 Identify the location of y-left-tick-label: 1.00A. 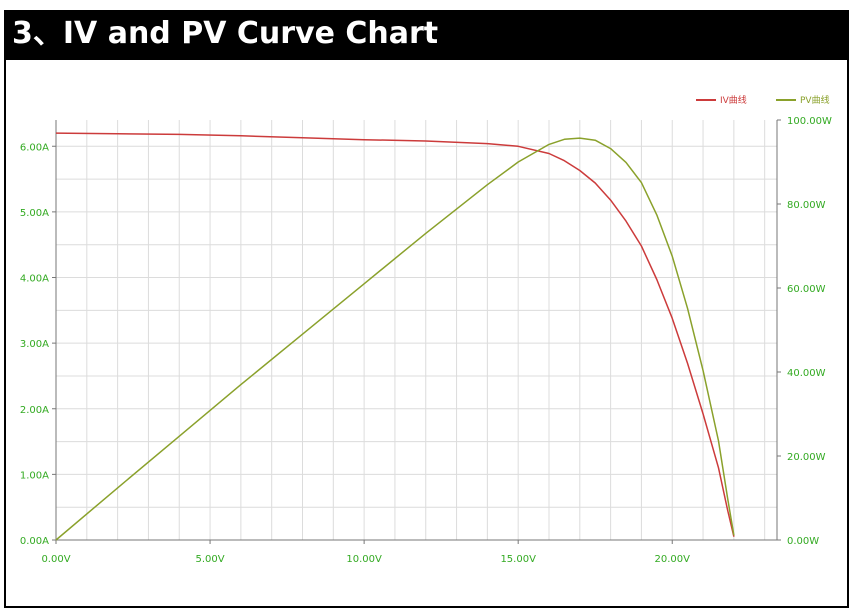
(34, 475).